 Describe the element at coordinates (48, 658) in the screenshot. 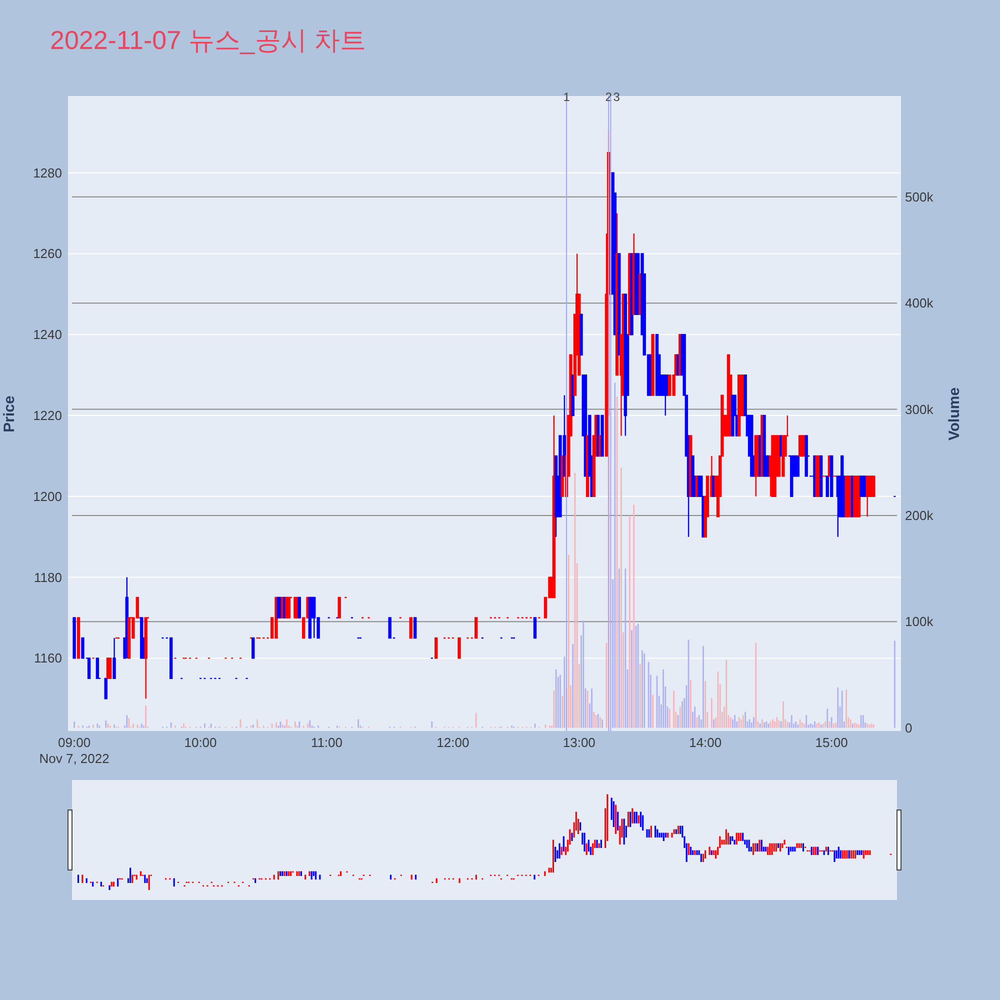

I see `y-tick-label: 1160` at that location.